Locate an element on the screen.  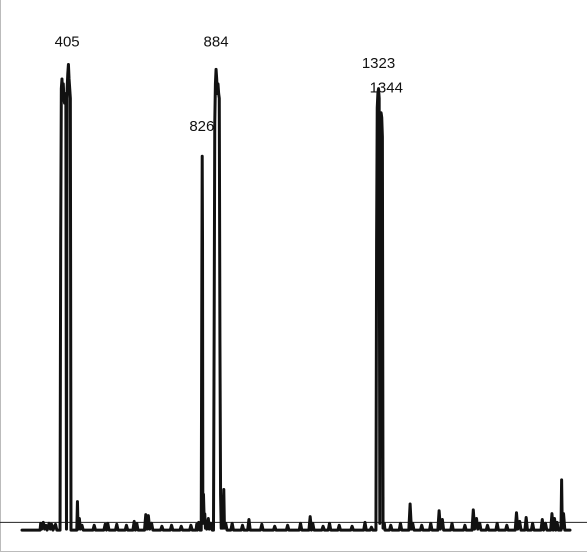
peak-label-405: 405 is located at coordinates (67, 41).